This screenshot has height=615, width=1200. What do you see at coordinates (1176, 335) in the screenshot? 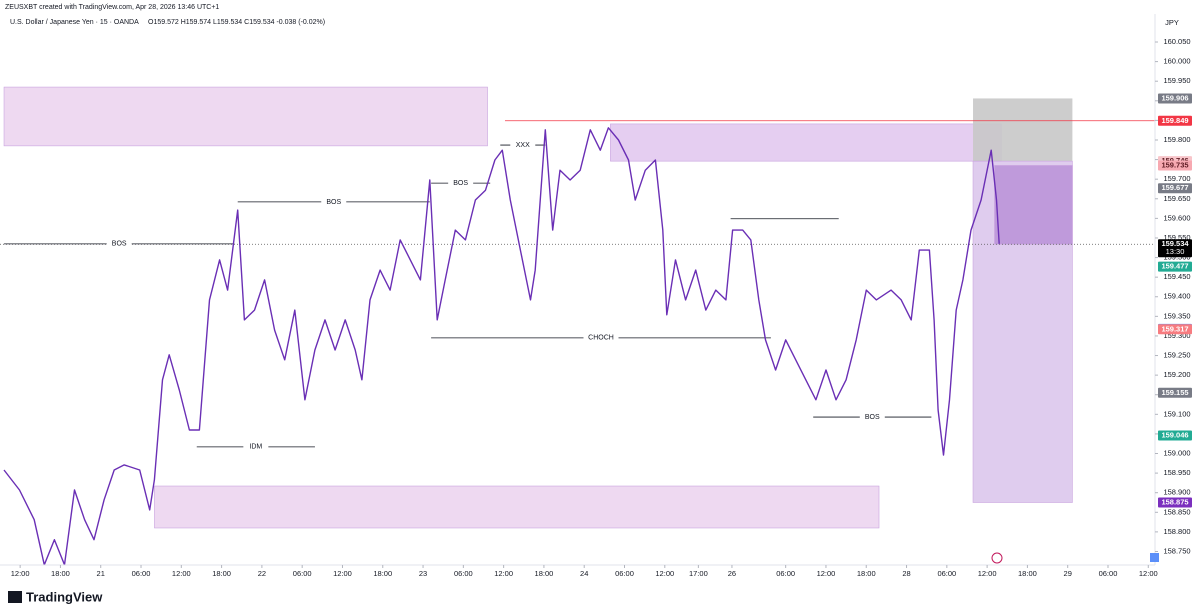
I see `y-tick-label: 159.300` at bounding box center [1176, 335].